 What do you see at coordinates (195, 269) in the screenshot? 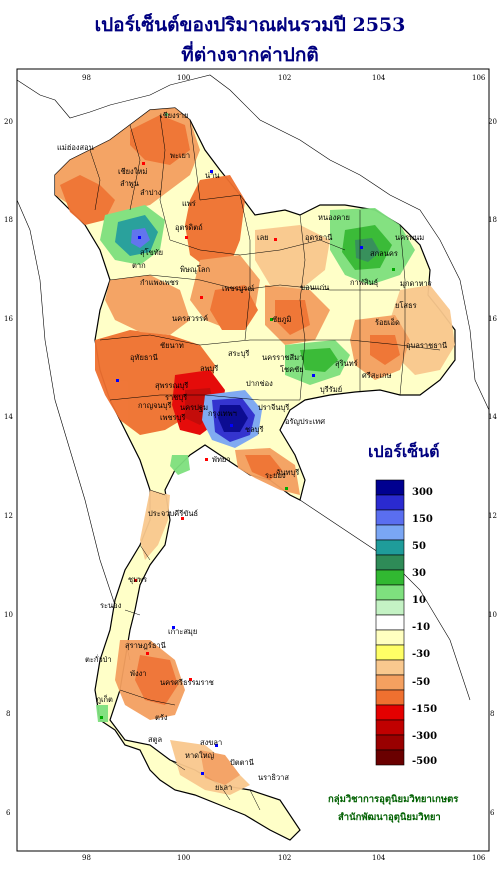
I see `province-label: พิษณุโลก` at bounding box center [195, 269].